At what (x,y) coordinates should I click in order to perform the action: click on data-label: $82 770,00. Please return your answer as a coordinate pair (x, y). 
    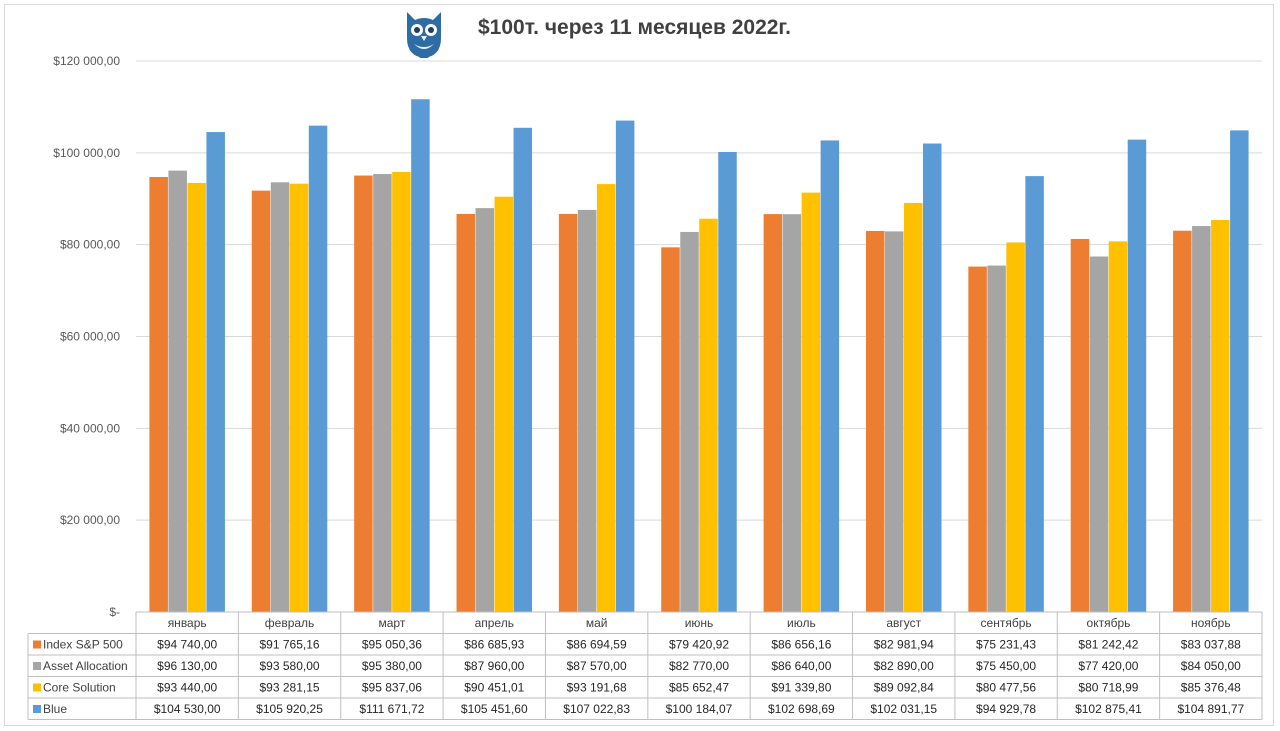
    Looking at the image, I should click on (699, 666).